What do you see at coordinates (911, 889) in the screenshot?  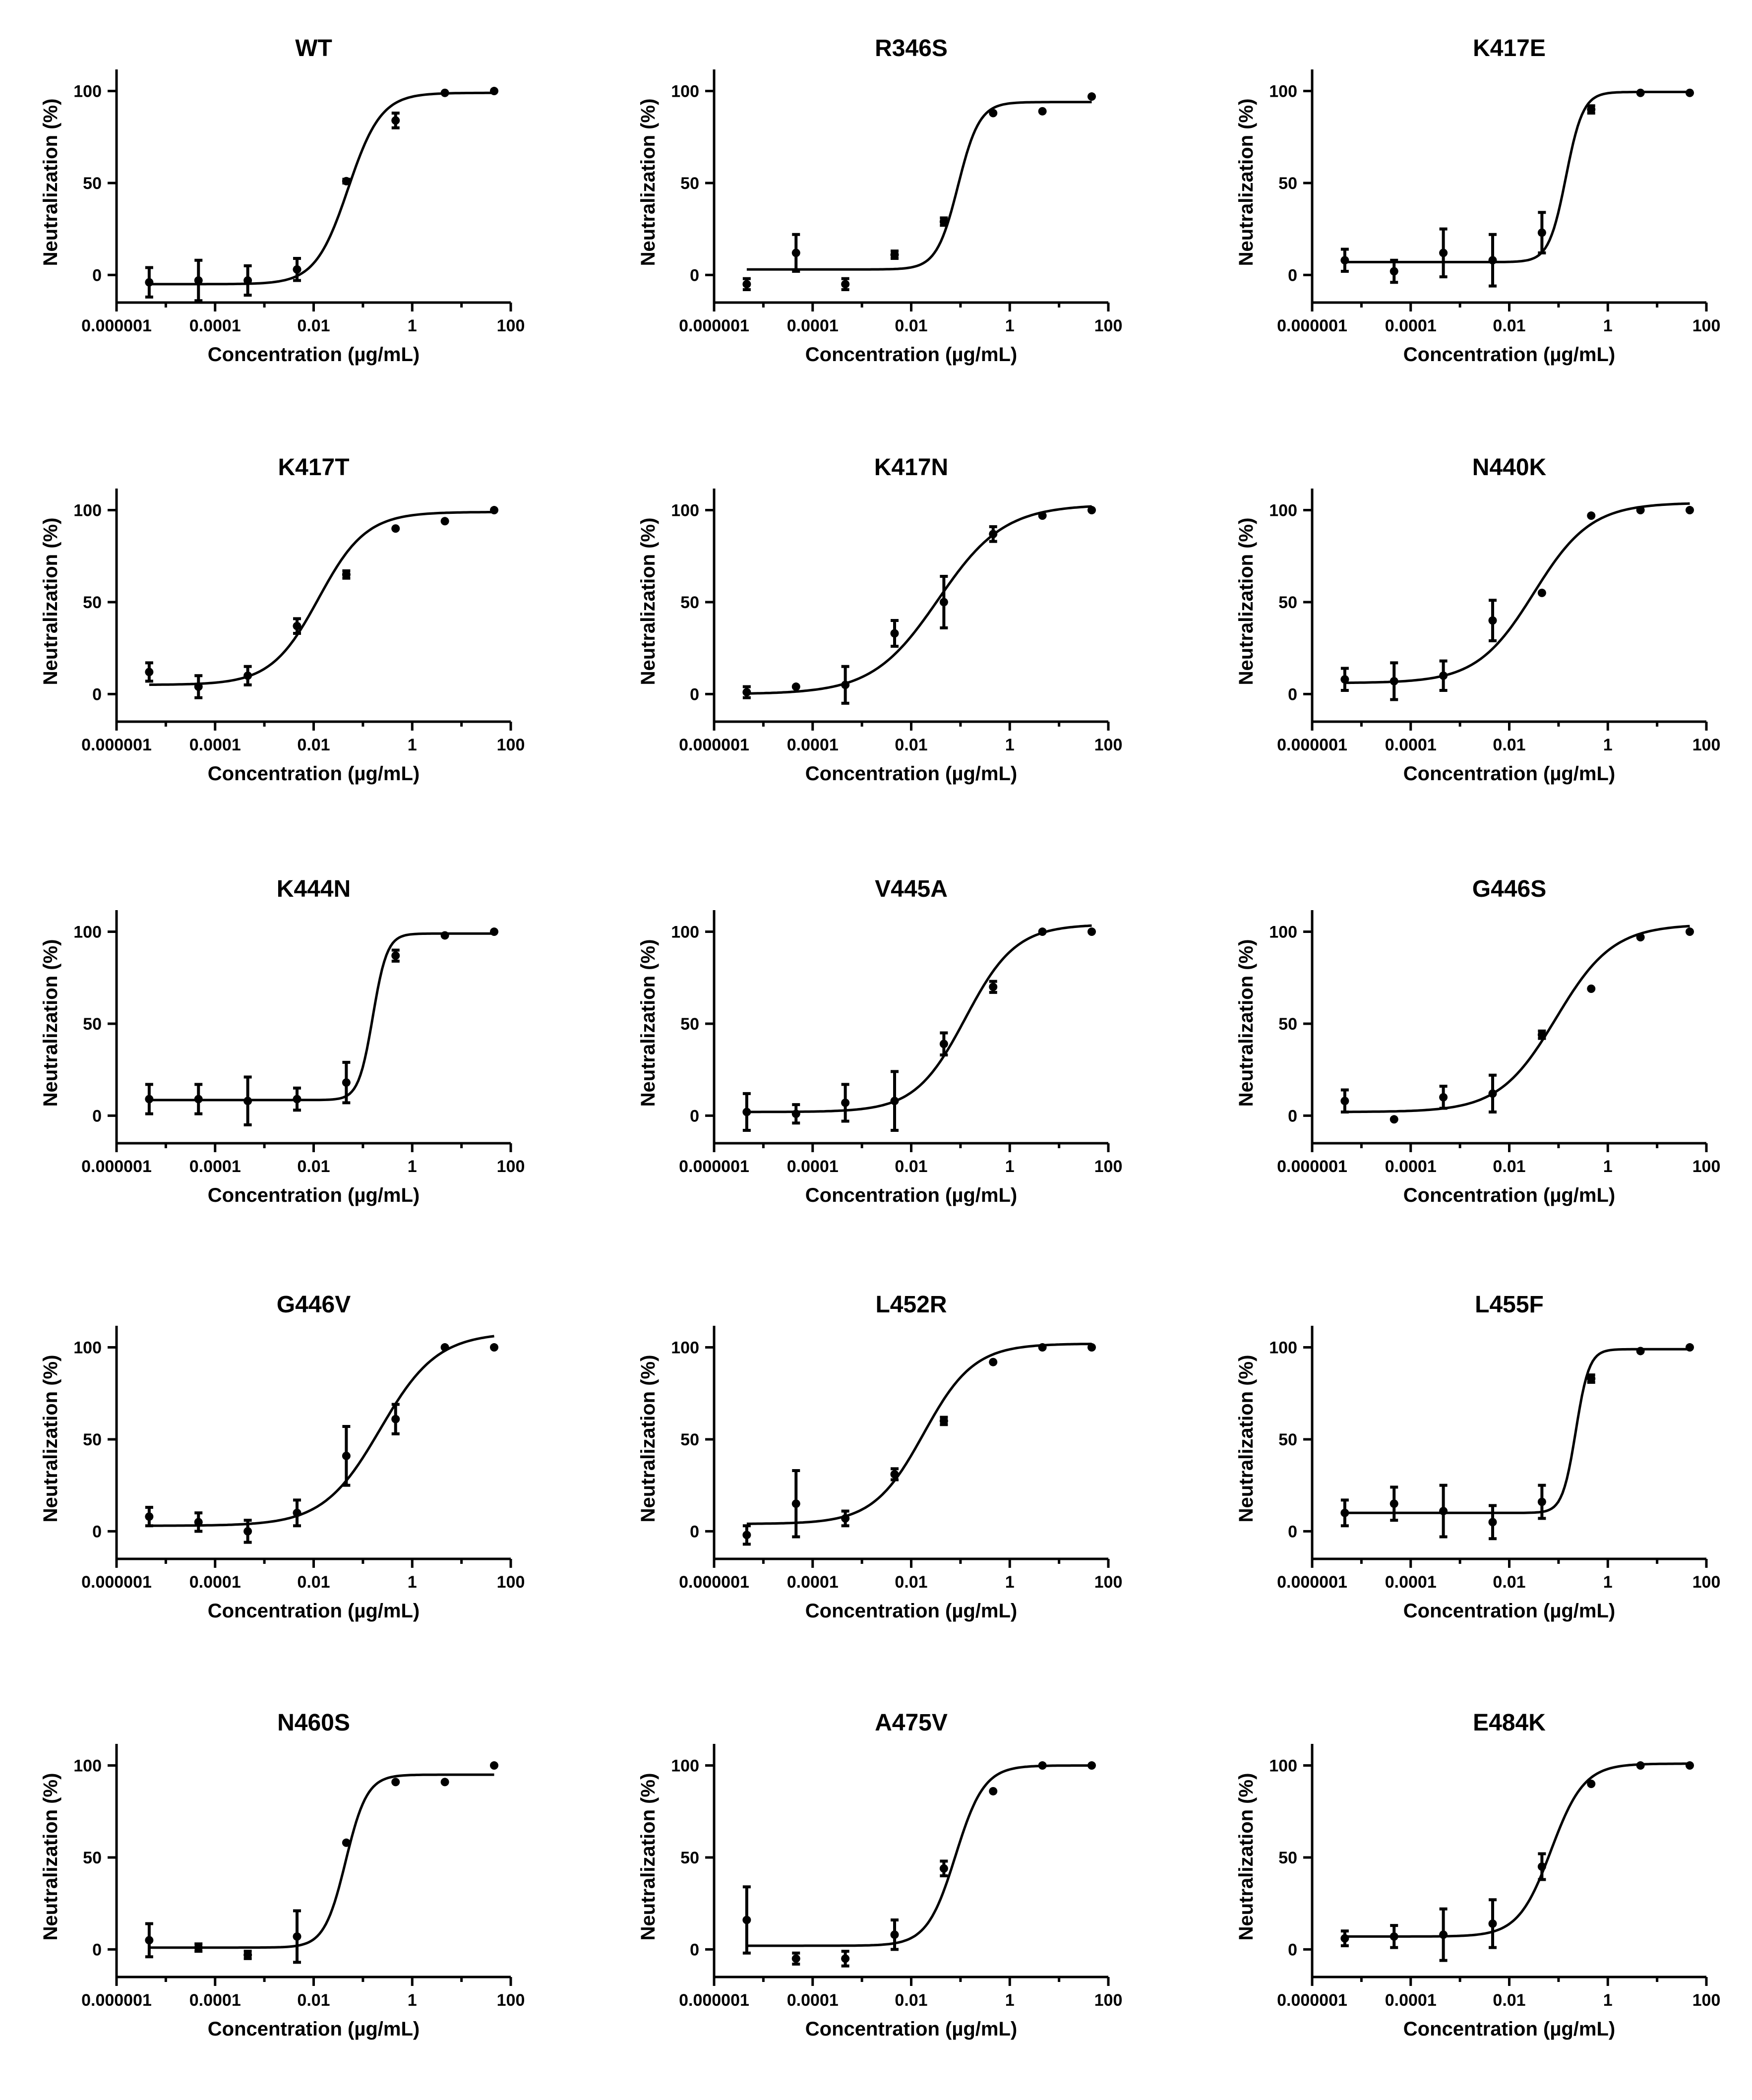 I see `chart-title: V445A` at bounding box center [911, 889].